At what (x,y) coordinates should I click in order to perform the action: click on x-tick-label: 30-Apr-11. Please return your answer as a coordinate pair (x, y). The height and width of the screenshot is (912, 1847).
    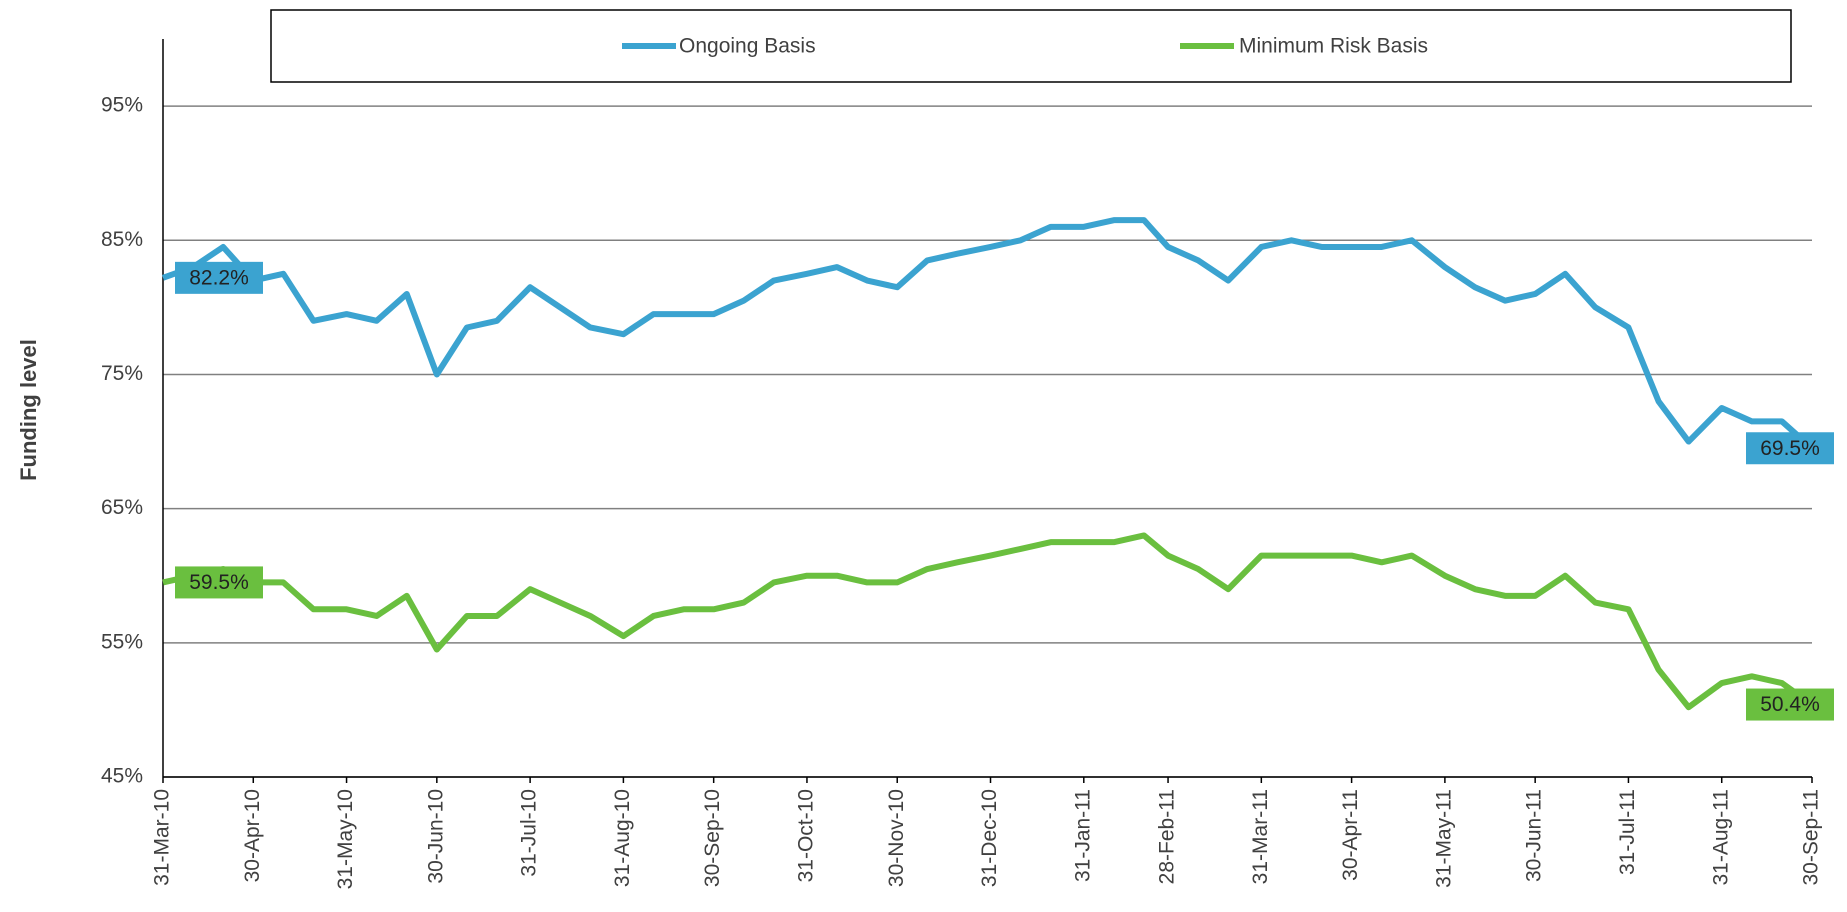
    Looking at the image, I should click on (1350, 835).